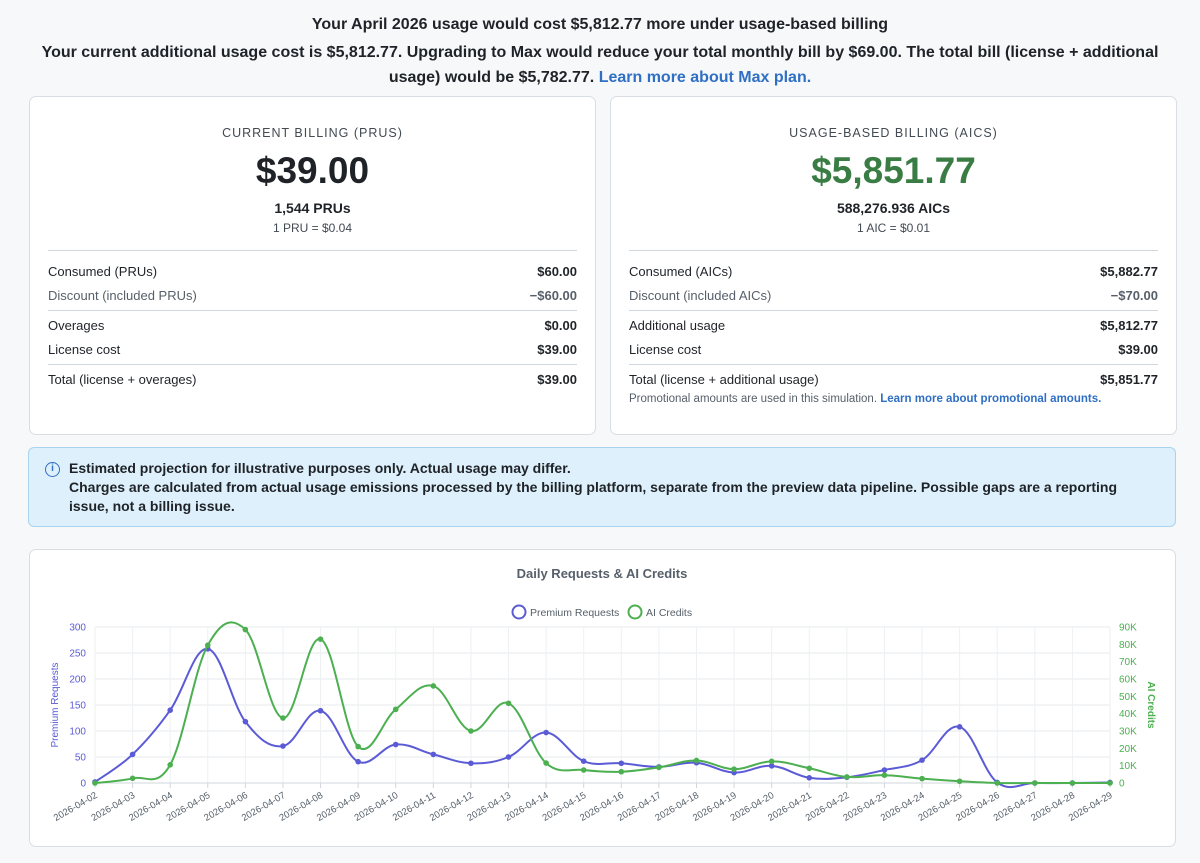  Describe the element at coordinates (893, 133) in the screenshot. I see `card-label: USAGE-BASED BILLING (AICS)` at that location.